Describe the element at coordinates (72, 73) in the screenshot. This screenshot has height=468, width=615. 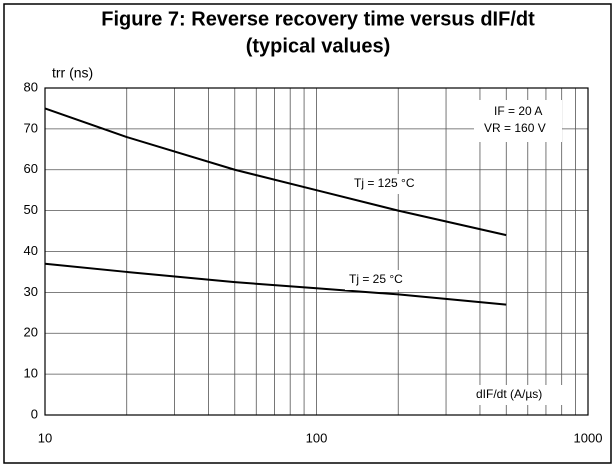
I see `y-axis-label: trr (ns)` at that location.